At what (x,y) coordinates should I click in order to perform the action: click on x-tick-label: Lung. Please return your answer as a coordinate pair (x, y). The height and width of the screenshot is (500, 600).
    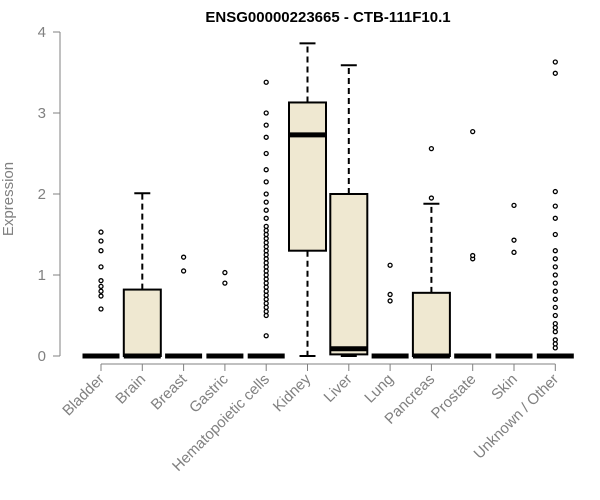
    Looking at the image, I should click on (379, 389).